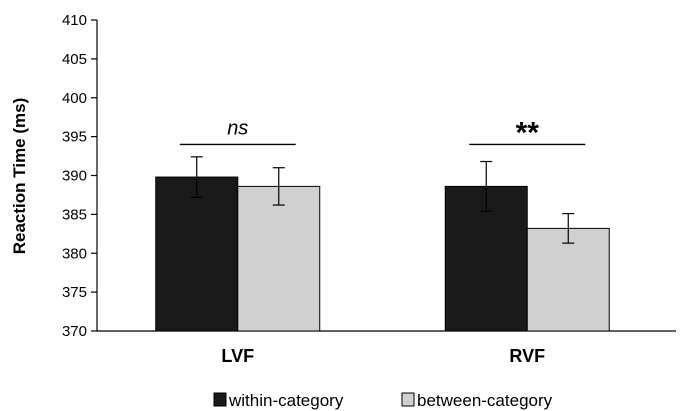 The height and width of the screenshot is (411, 681). What do you see at coordinates (74, 98) in the screenshot?
I see `y-tick-label: 400` at bounding box center [74, 98].